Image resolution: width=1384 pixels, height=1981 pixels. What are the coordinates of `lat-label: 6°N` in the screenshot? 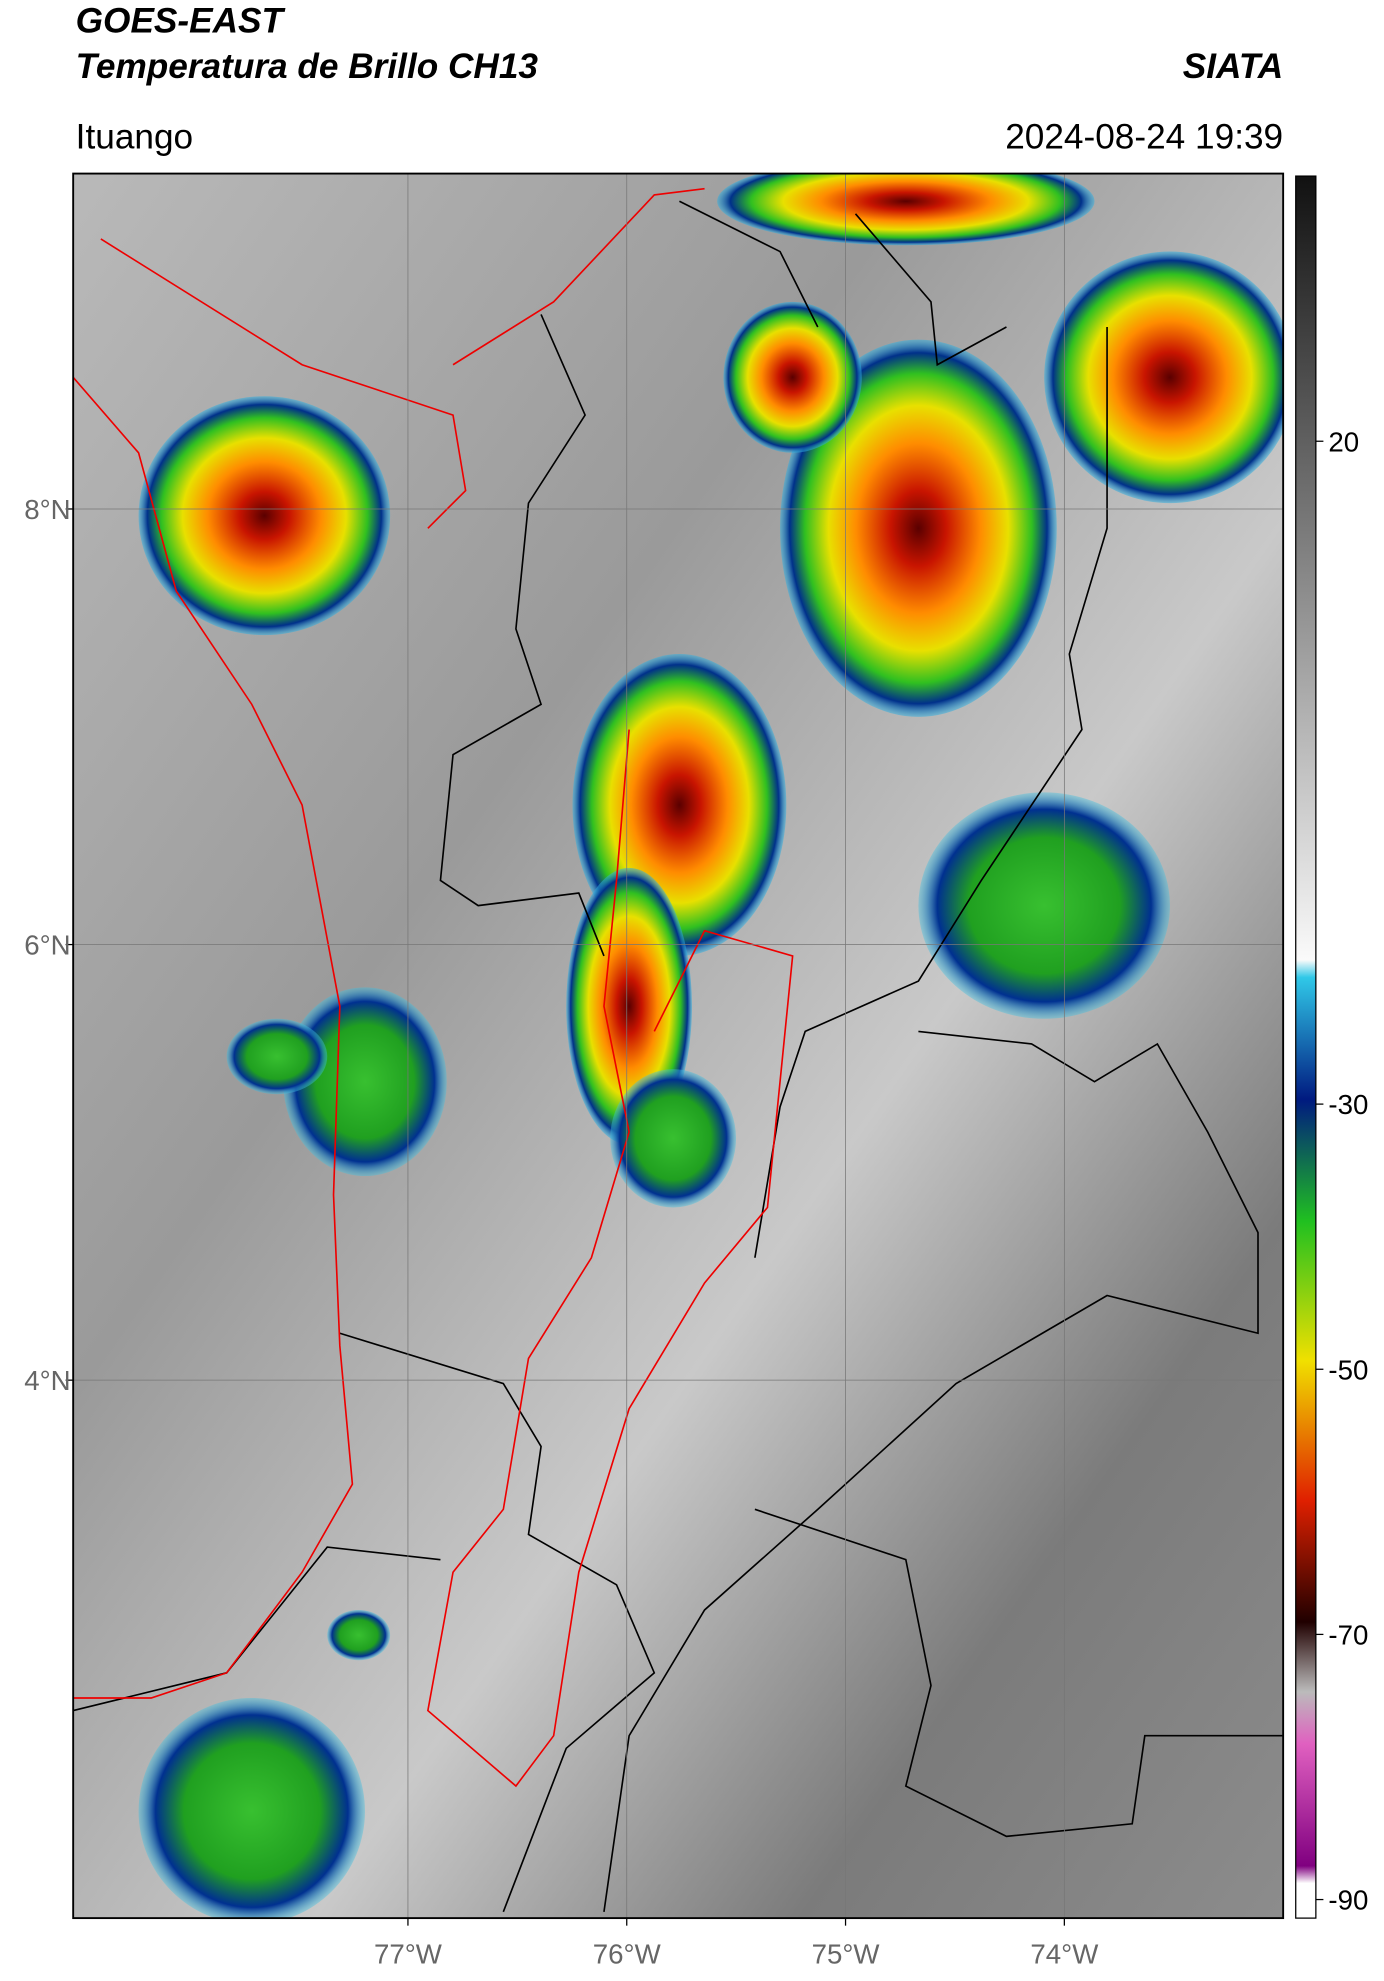 It's located at (47, 945).